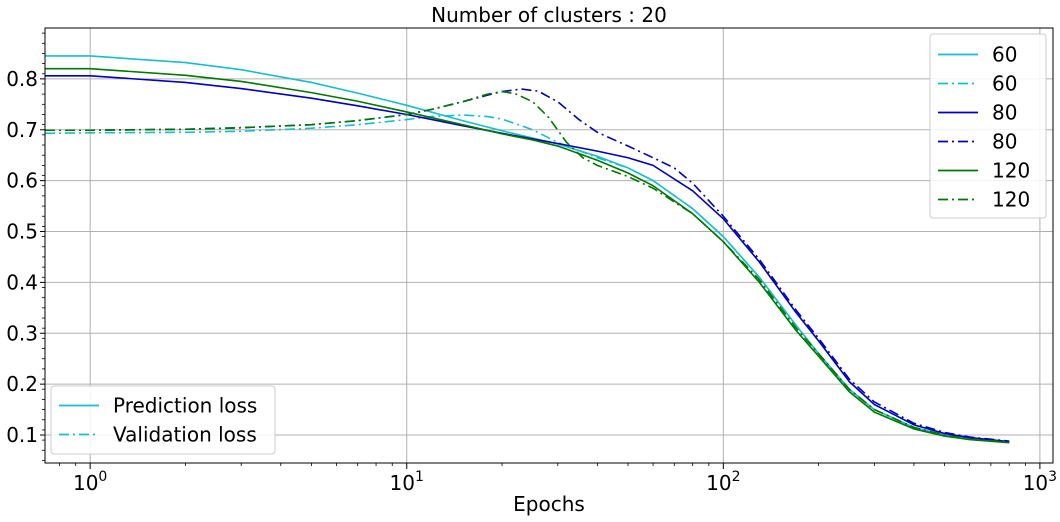  Describe the element at coordinates (419, 477) in the screenshot. I see `x-tick-exponent: 1` at that location.